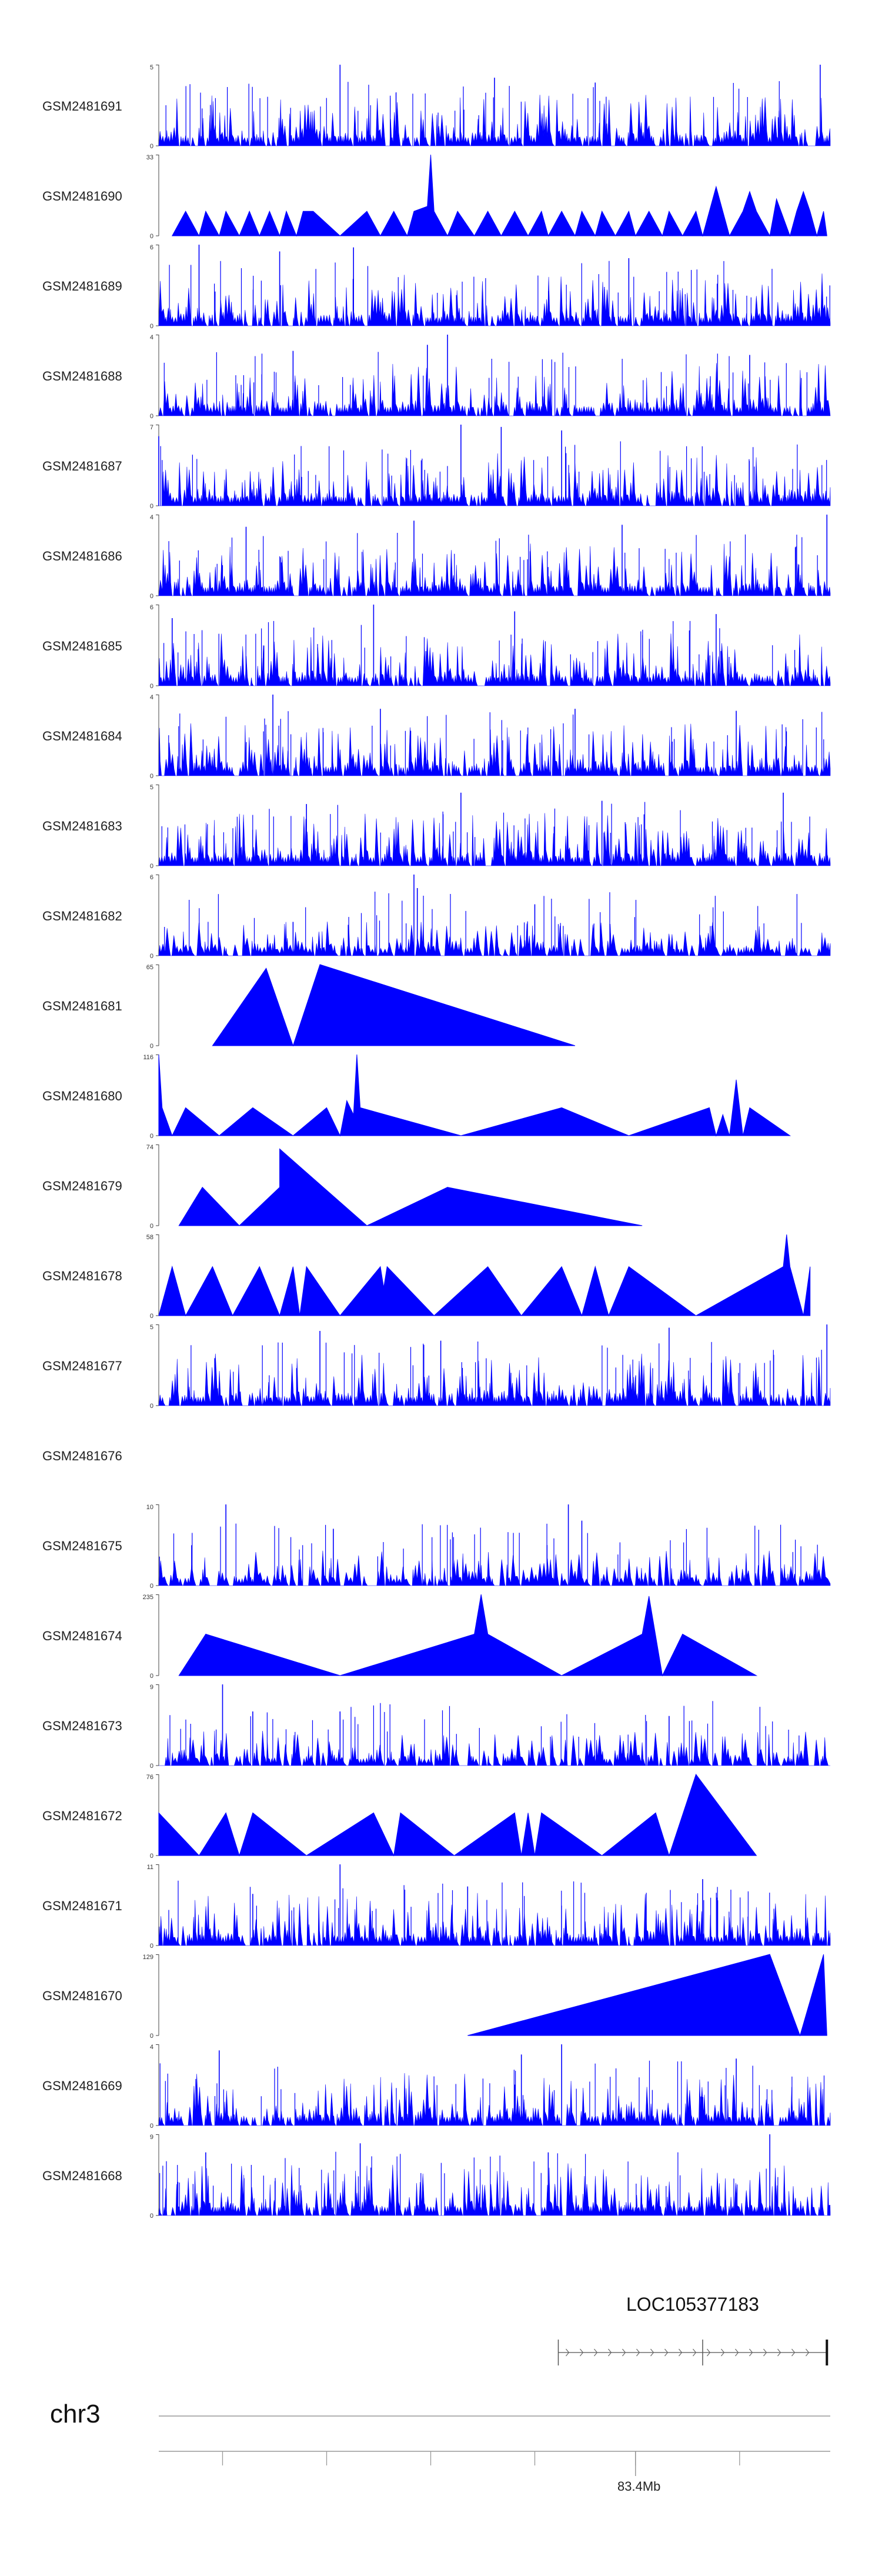 The width and height of the screenshot is (882, 2576). What do you see at coordinates (148, 1057) in the screenshot?
I see `y-max-label: 116` at bounding box center [148, 1057].